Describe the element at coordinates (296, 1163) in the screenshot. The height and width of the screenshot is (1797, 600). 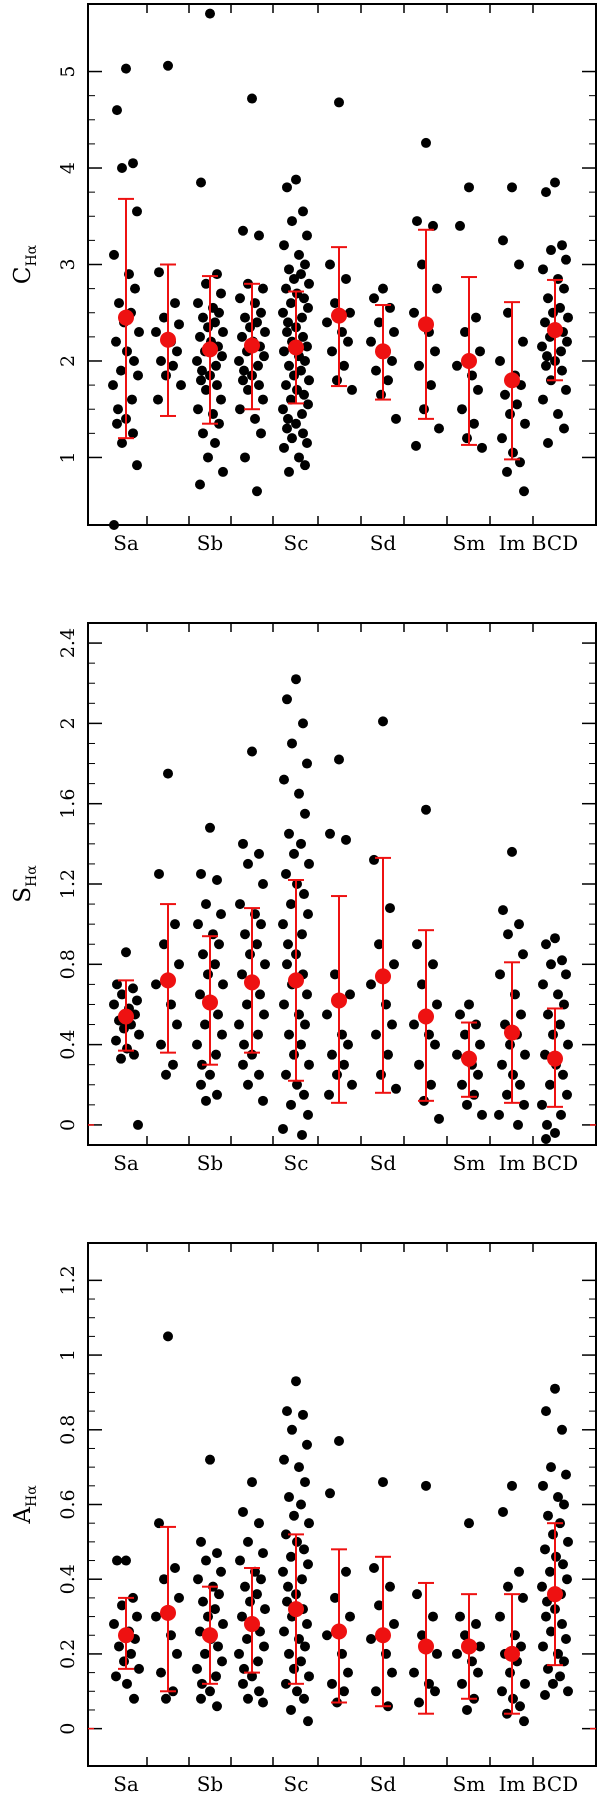
I see `x-category-label: Sc` at that location.